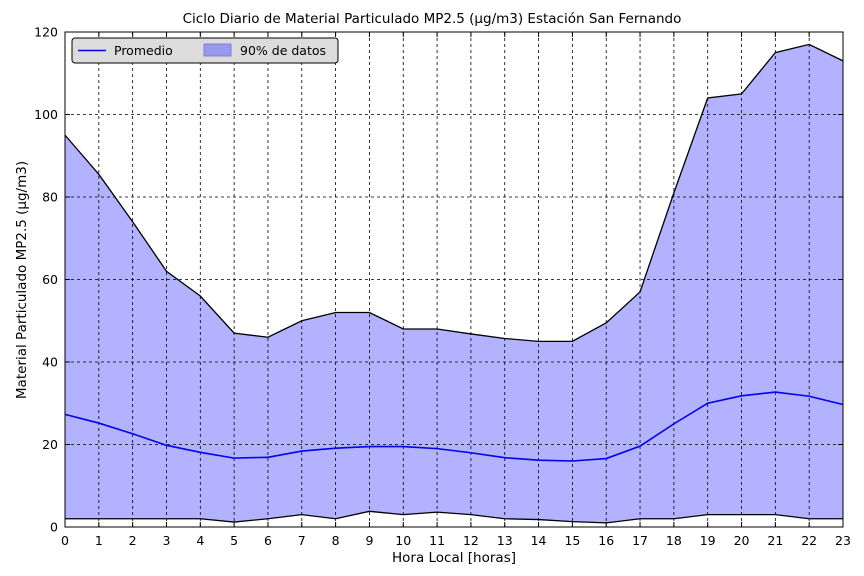  What do you see at coordinates (50, 279) in the screenshot?
I see `y-tick-label: 60` at bounding box center [50, 279].